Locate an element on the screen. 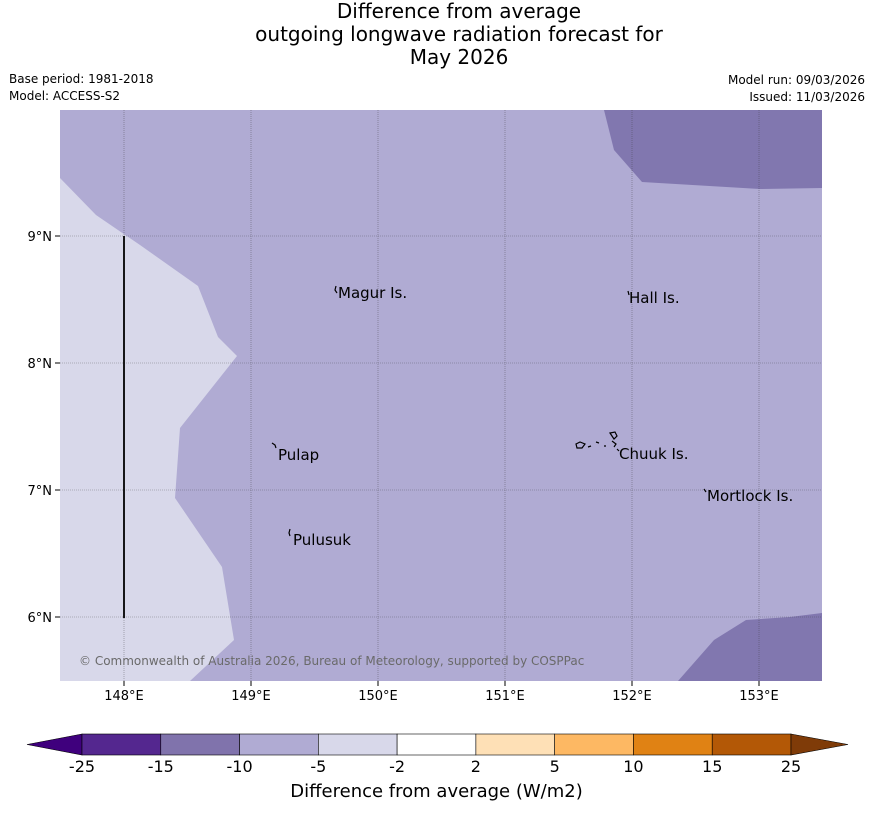 The image size is (873, 816). lon-tick-label: 152°E is located at coordinates (632, 696).